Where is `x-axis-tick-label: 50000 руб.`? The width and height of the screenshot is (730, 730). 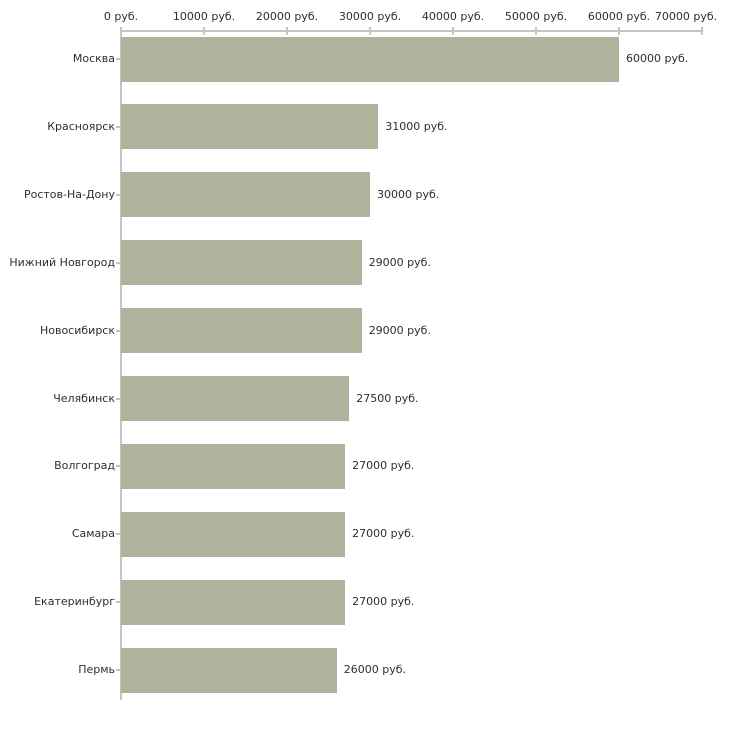 x-axis-tick-label: 50000 руб. is located at coordinates (536, 16).